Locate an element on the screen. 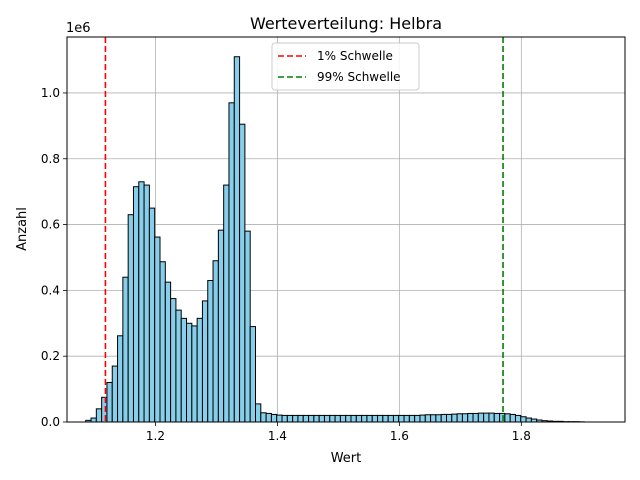 The image size is (640, 480). x-tick-label: 1.2 is located at coordinates (155, 436).